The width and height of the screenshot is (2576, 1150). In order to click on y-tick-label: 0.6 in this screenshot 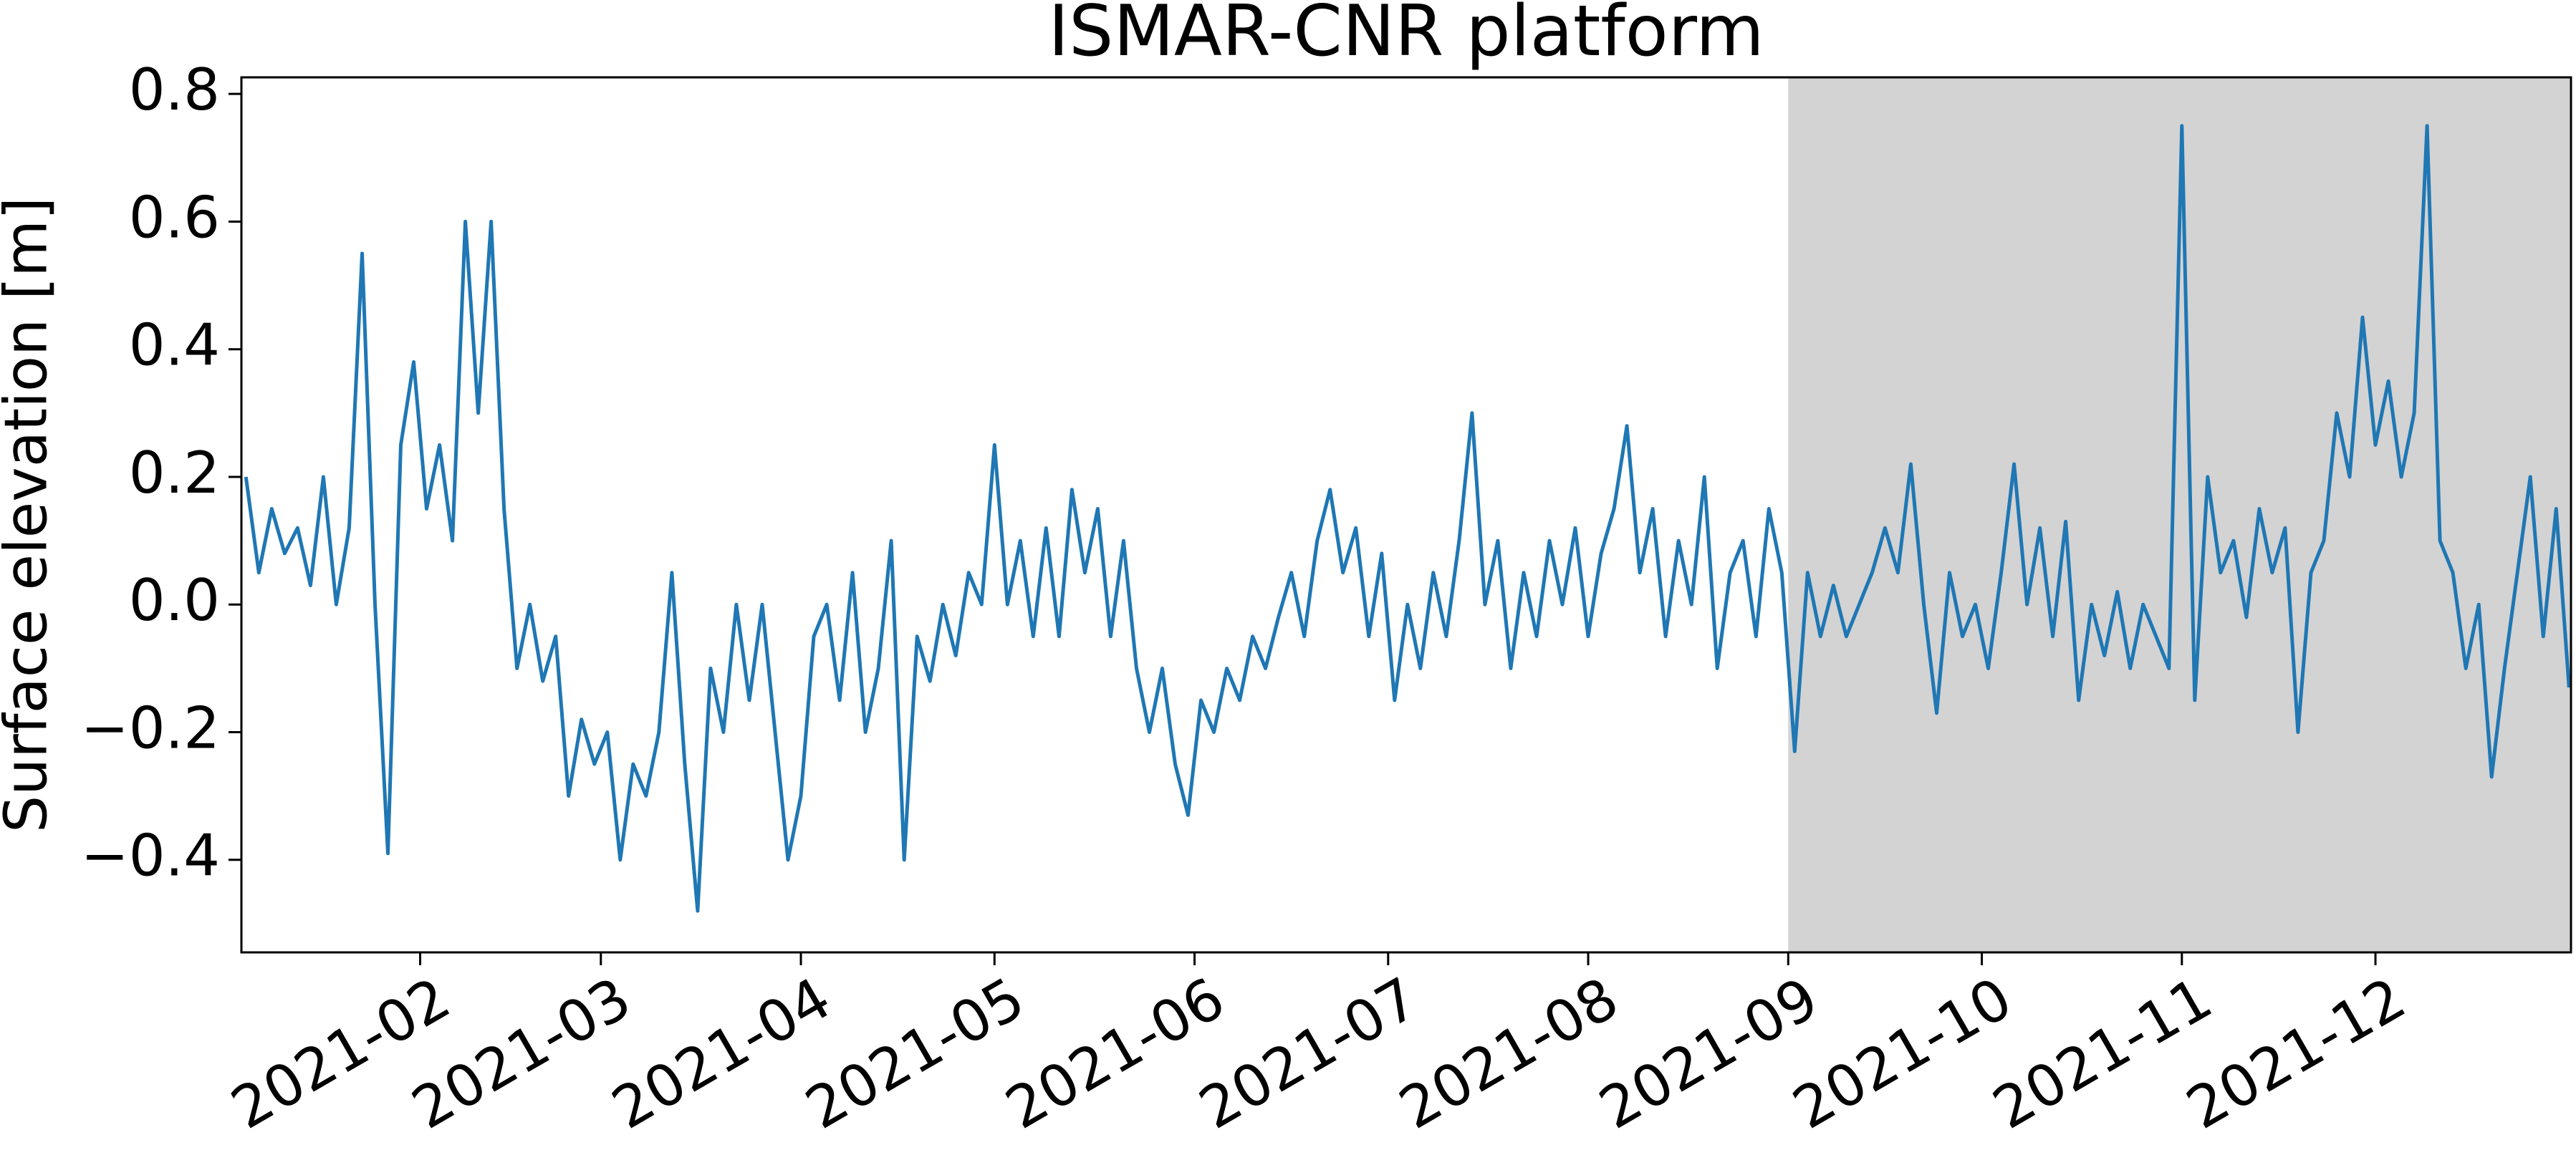, I will do `click(175, 217)`.